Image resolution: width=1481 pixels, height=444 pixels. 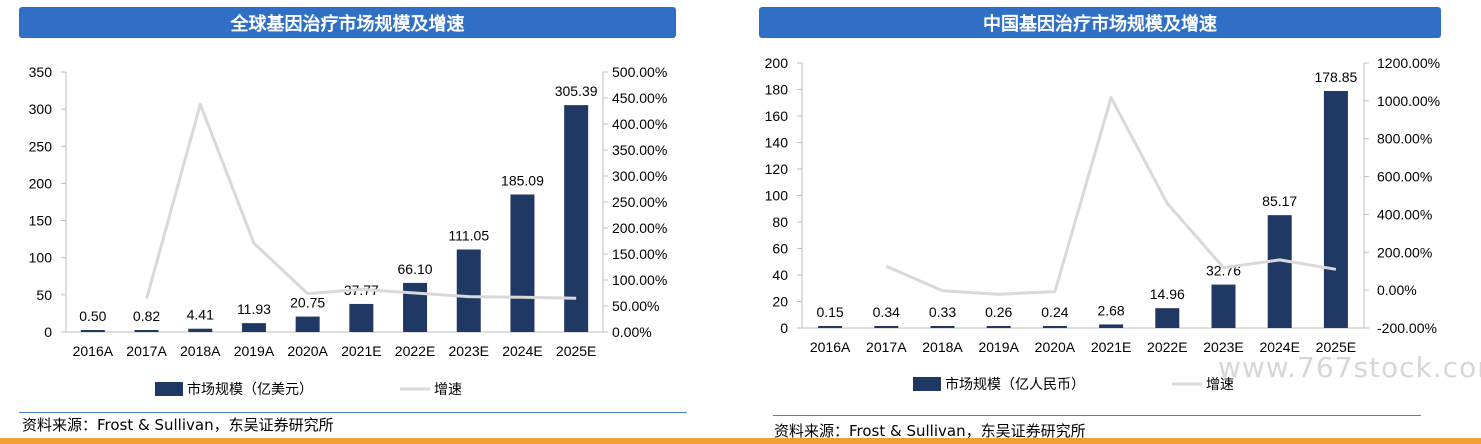 I want to click on right-axis-tick-label: 250.00%, so click(x=639, y=202).